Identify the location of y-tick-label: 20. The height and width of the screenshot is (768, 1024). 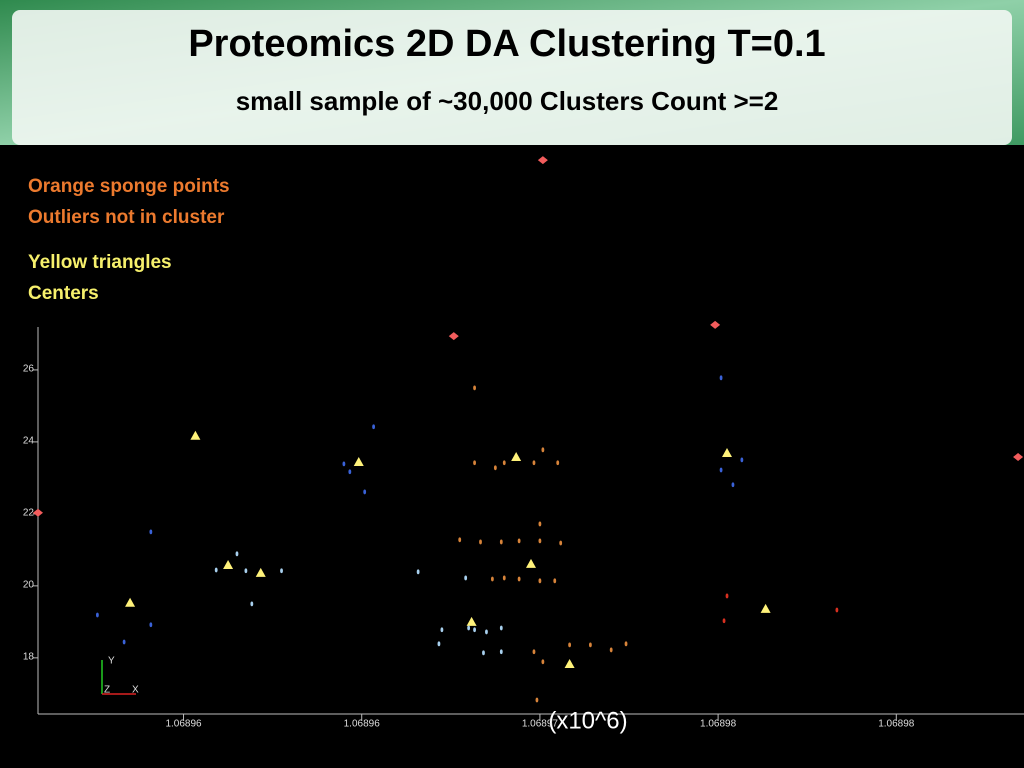
(29, 585).